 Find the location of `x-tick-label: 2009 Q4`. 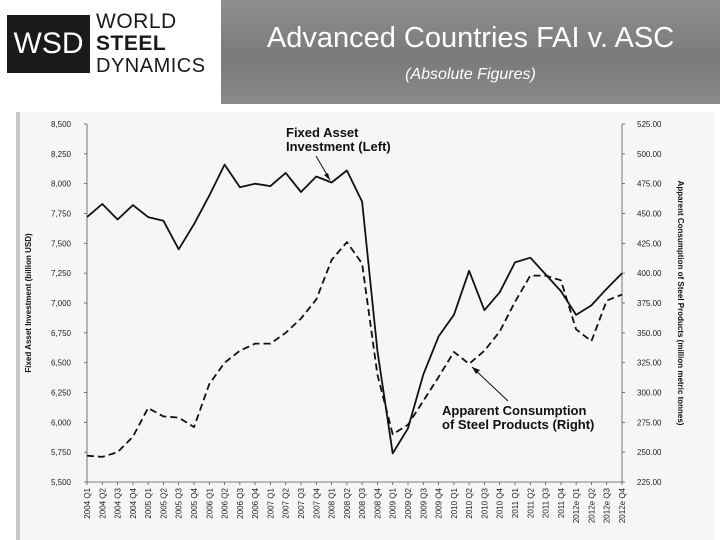

x-tick-label: 2009 Q4 is located at coordinates (439, 502).